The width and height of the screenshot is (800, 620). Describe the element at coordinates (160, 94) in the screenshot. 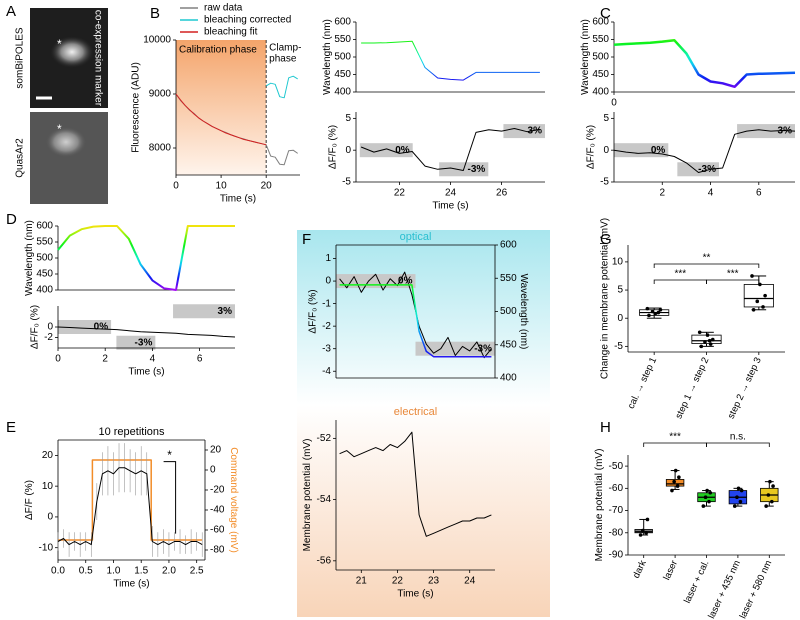

I see `y-tick-label: 9000` at that location.